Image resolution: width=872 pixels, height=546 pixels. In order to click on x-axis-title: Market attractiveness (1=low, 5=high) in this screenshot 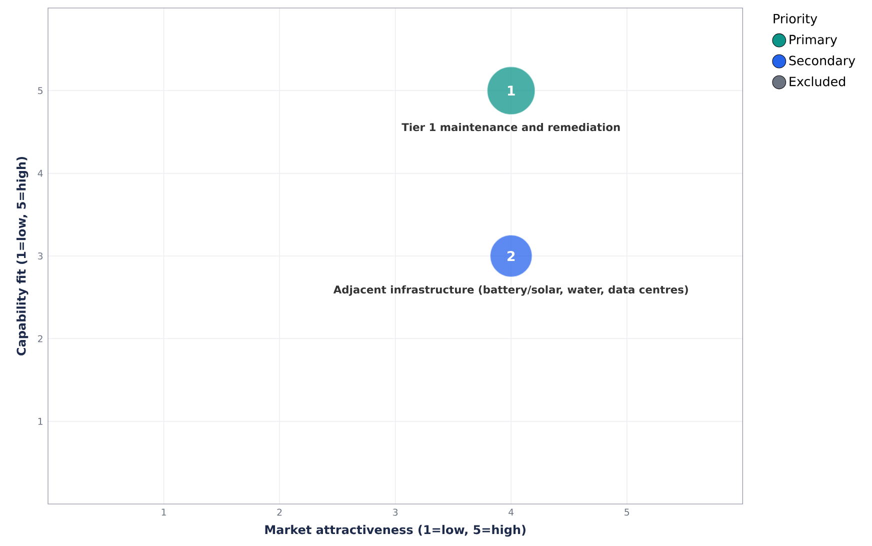, I will do `click(395, 530)`.